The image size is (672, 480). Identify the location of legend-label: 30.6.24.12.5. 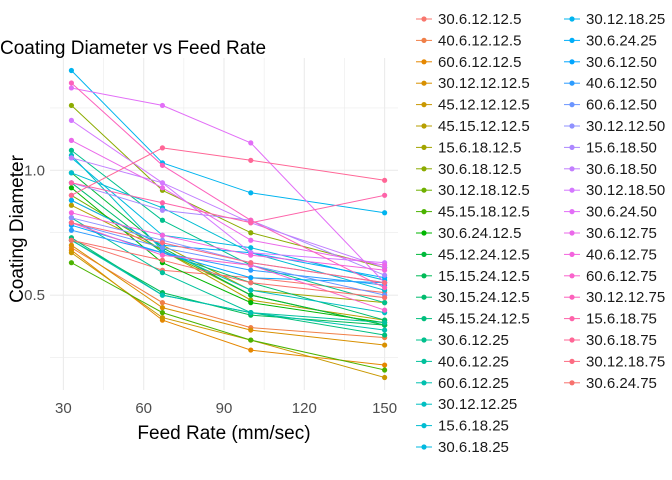
(479, 233).